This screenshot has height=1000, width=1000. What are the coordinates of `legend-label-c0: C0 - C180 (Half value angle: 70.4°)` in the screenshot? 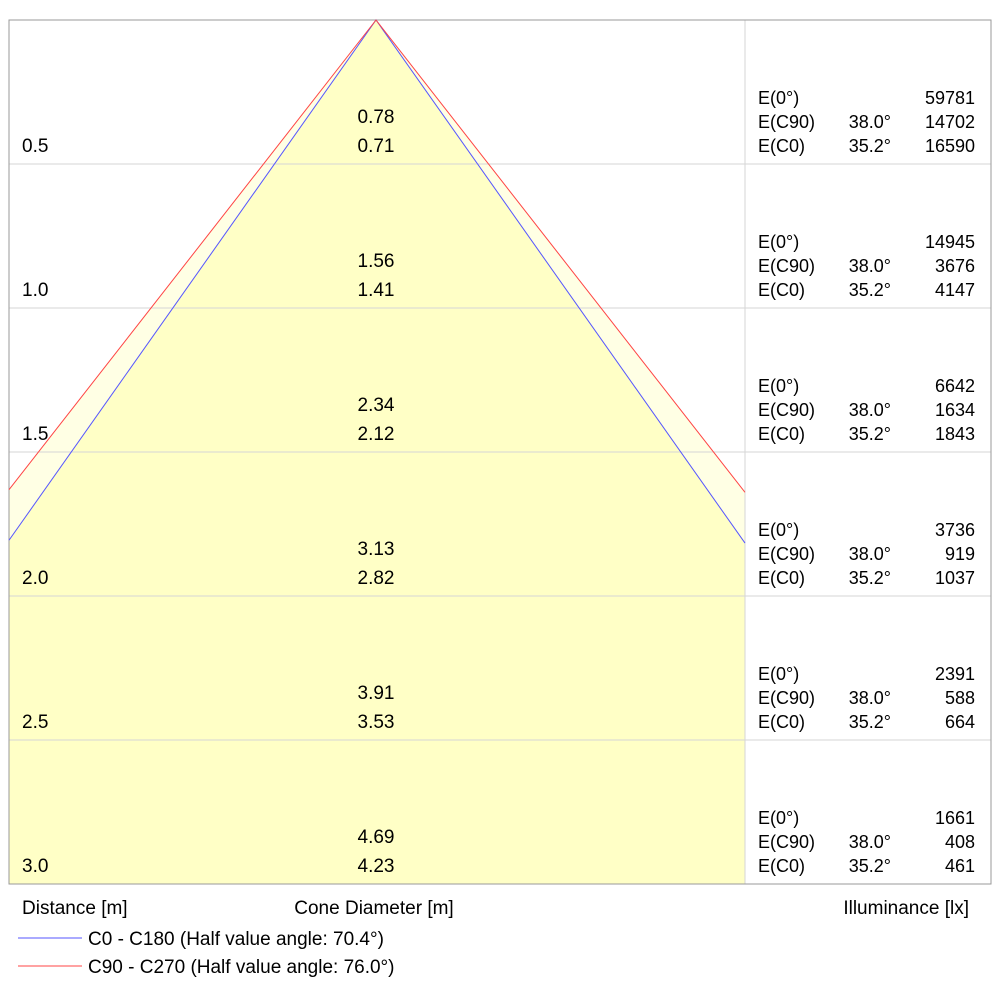 It's located at (236, 939).